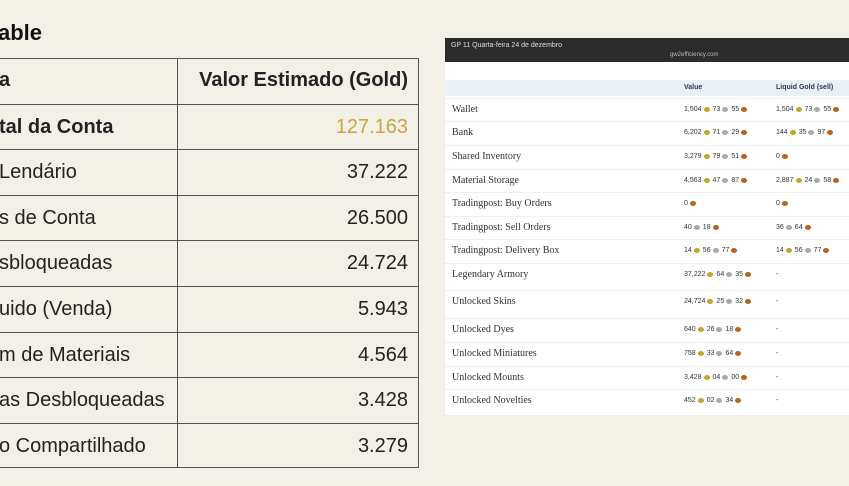 This screenshot has width=849, height=486. I want to click on cell-label: s de Conta, so click(48, 217).